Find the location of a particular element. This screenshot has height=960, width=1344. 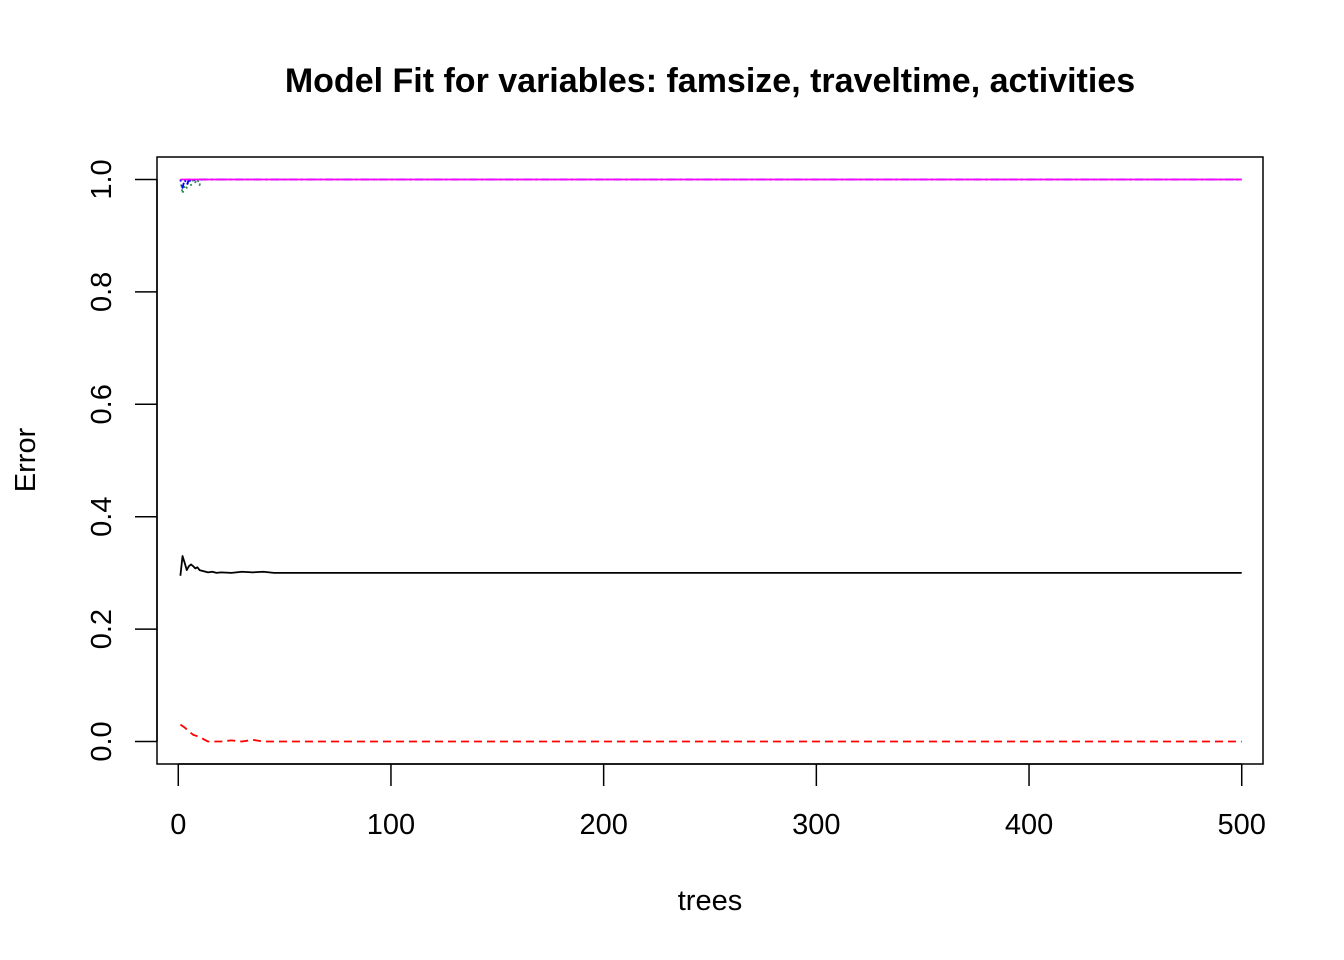

x-tick-label: 100 is located at coordinates (391, 825).